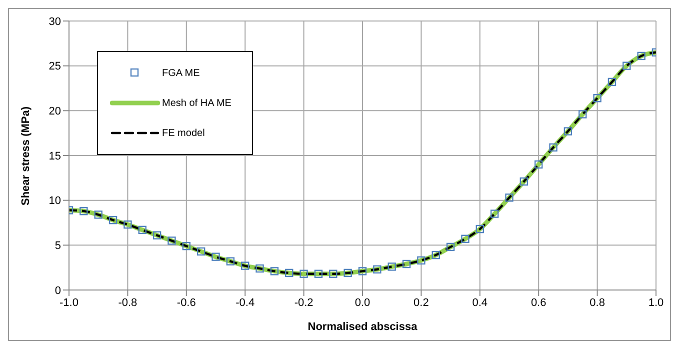 This screenshot has width=679, height=349. What do you see at coordinates (245, 302) in the screenshot?
I see `x-tick-label: -0.4` at bounding box center [245, 302].